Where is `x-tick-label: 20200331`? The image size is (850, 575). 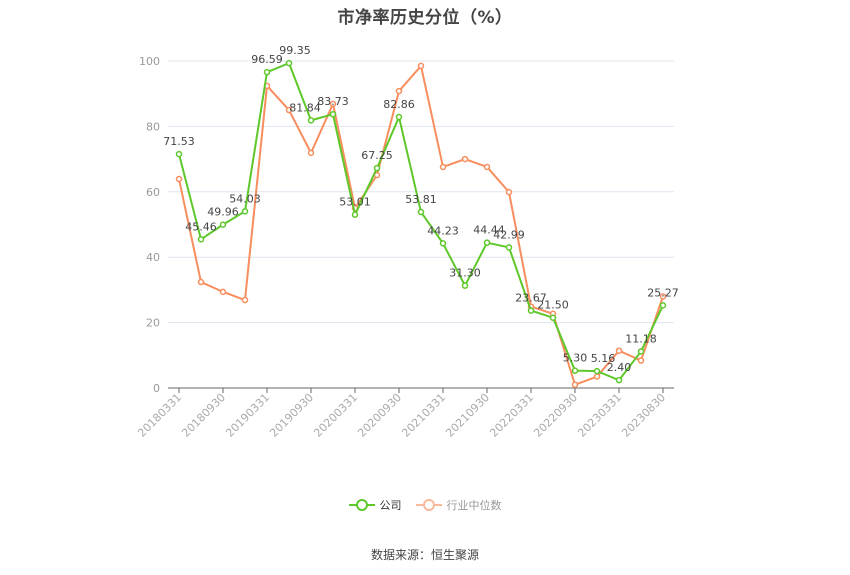 x-tick-label: 20200331 is located at coordinates (335, 415).